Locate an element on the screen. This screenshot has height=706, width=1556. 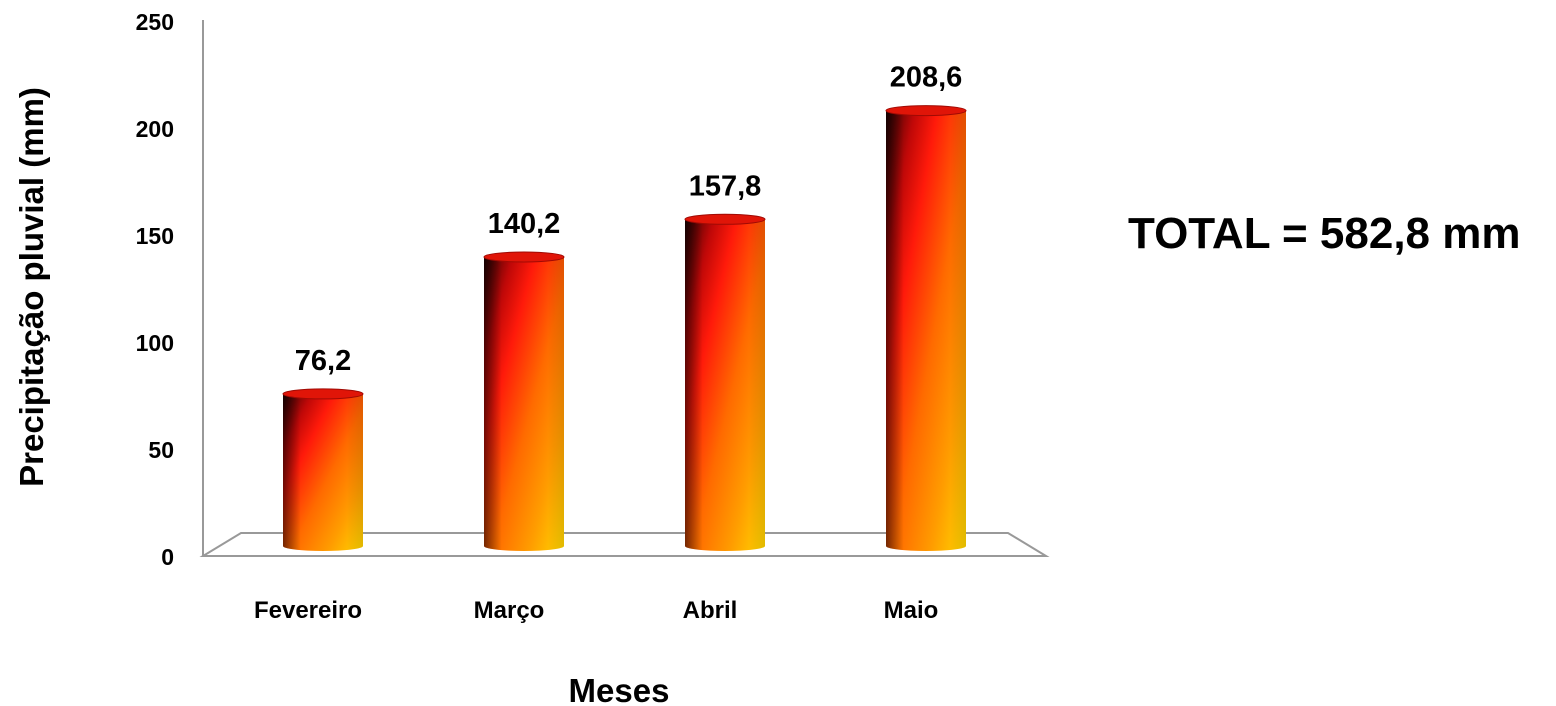
data-label: 157,8 is located at coordinates (725, 186).